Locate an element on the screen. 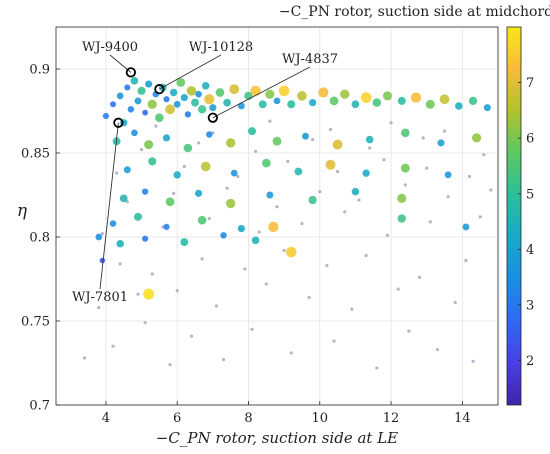  x-tick-label: 6 is located at coordinates (177, 418).